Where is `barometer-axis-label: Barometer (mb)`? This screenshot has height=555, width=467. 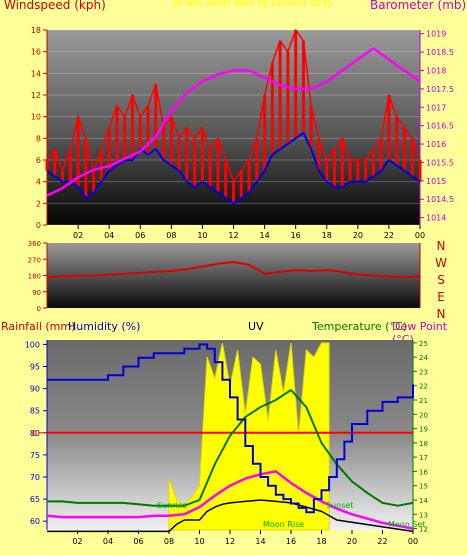
barometer-axis-label: Barometer (mb) is located at coordinates (418, 6).